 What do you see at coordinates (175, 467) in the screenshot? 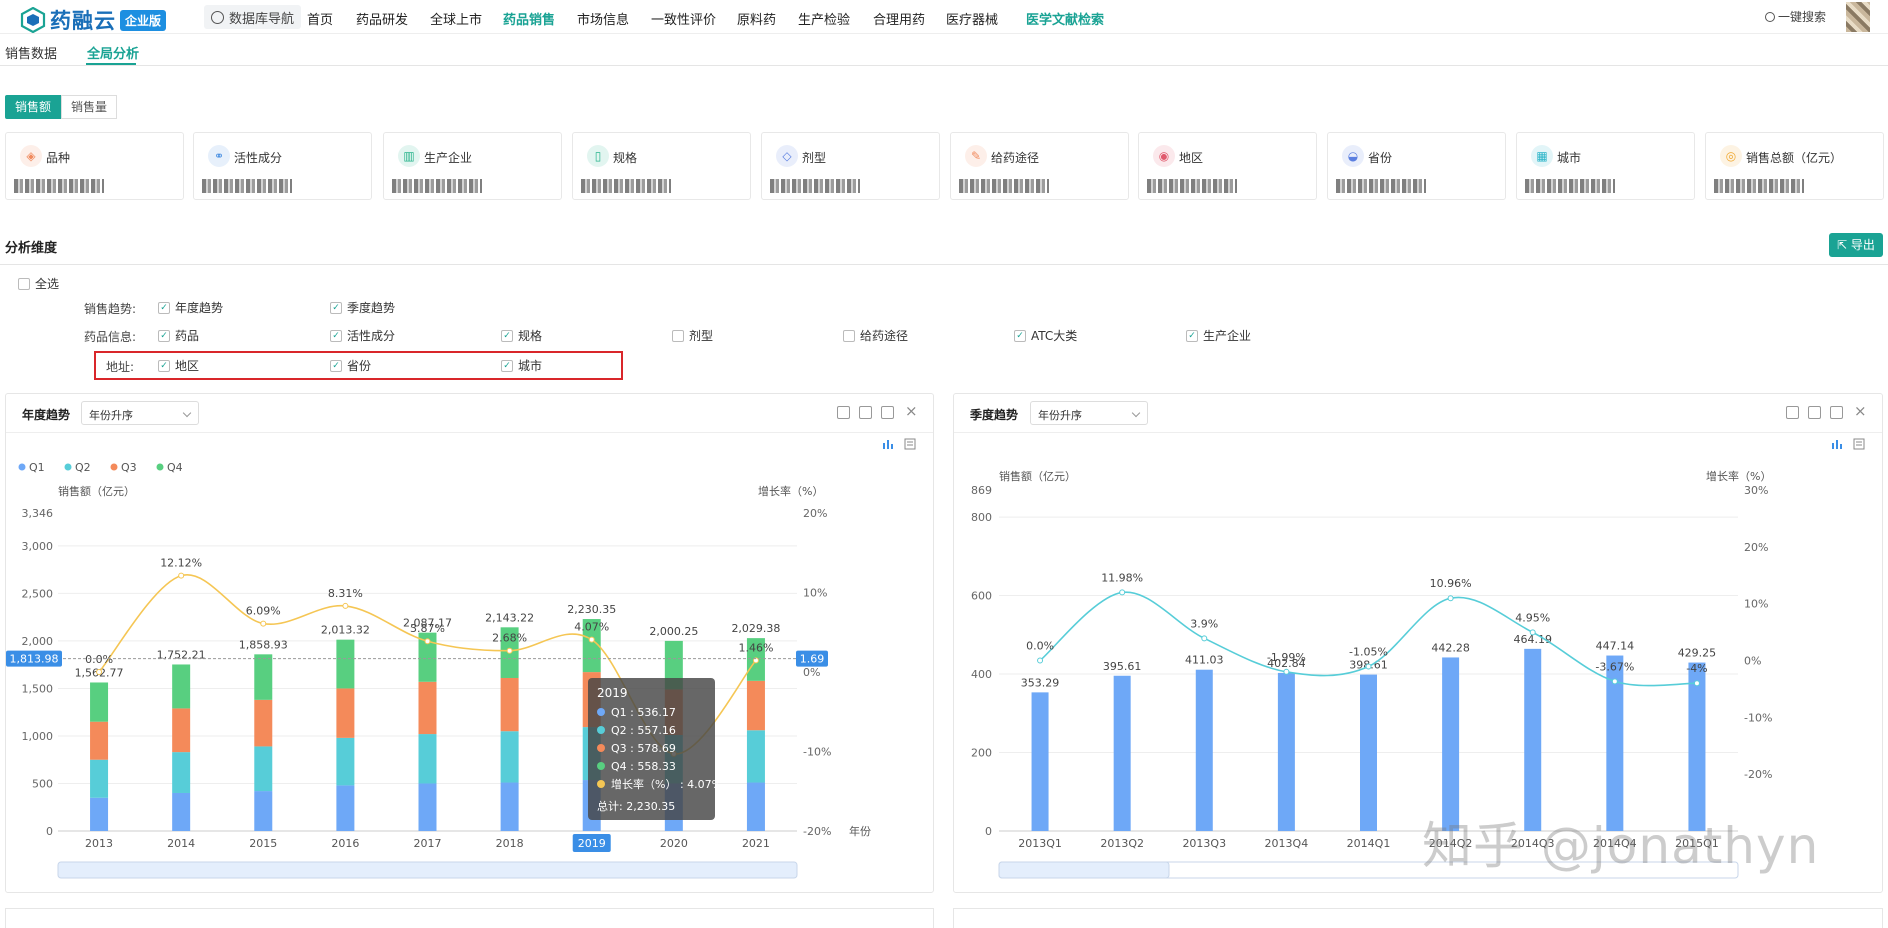
I see `legend-label: Q4` at bounding box center [175, 467].